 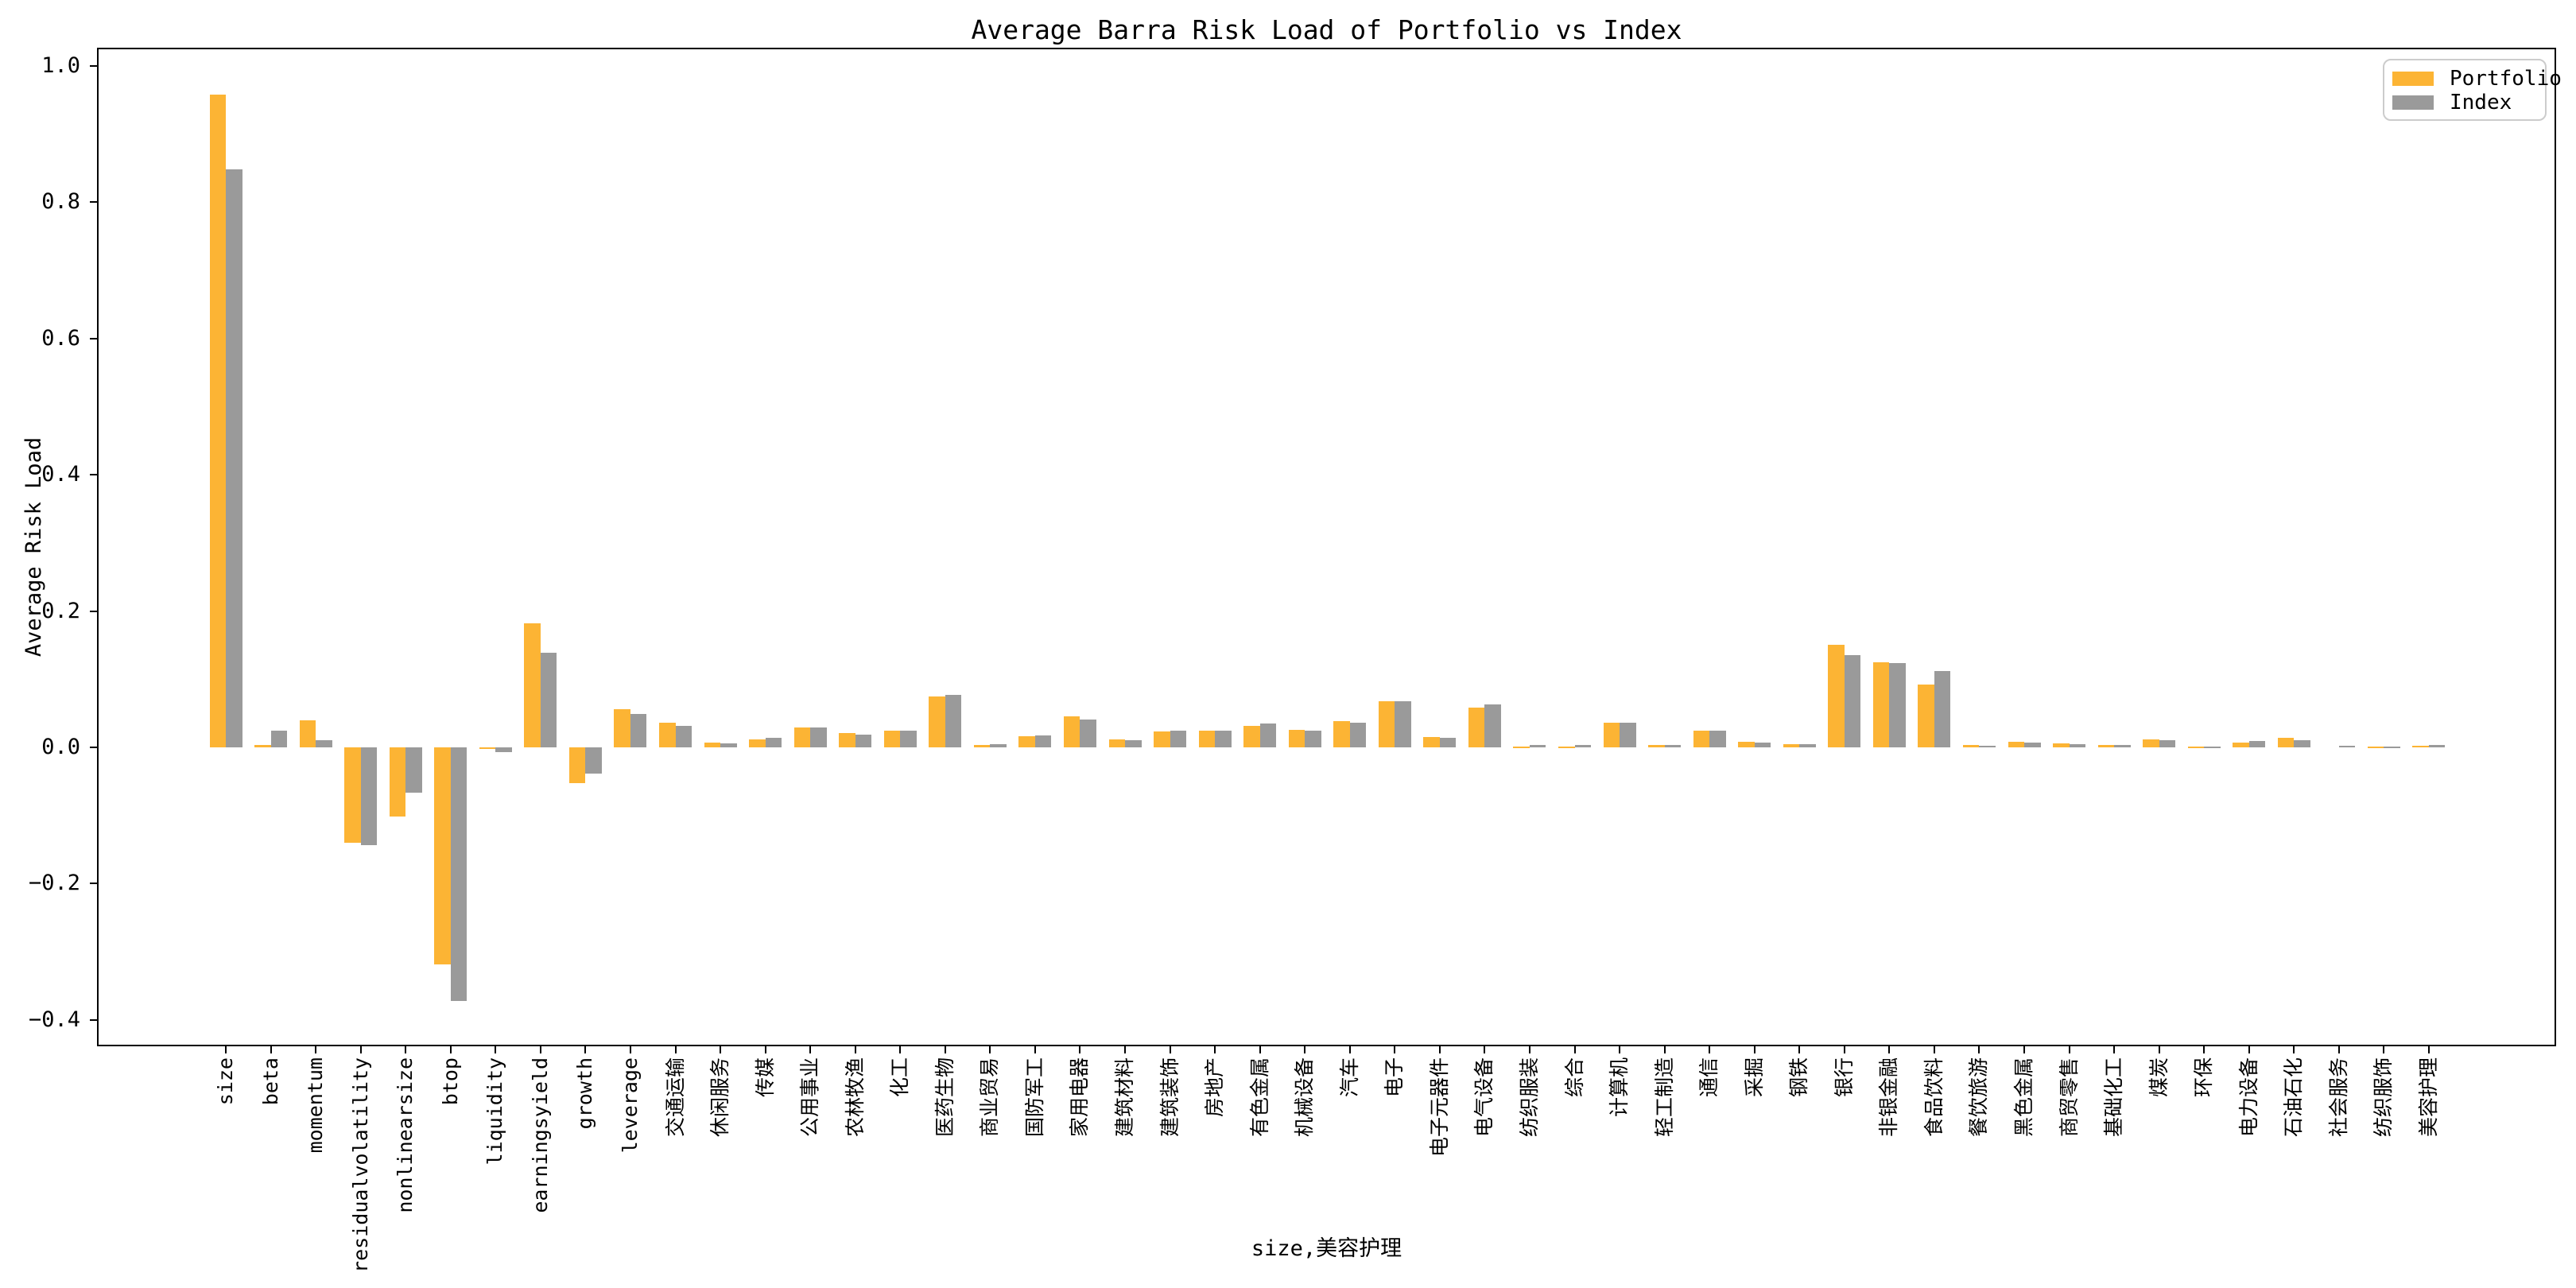 I want to click on portfolio-swatch, so click(x=2413, y=79).